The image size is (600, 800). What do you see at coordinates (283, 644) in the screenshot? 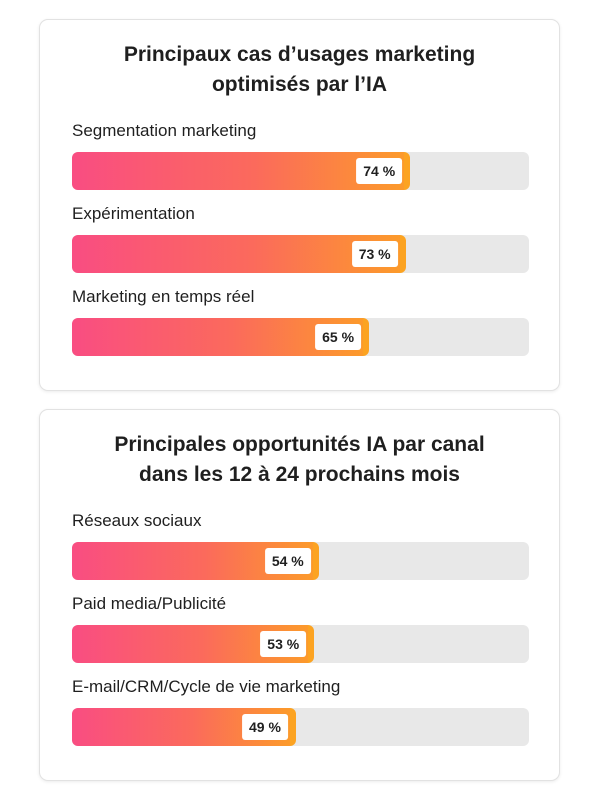
I see `bar-value-label: 53 %` at bounding box center [283, 644].